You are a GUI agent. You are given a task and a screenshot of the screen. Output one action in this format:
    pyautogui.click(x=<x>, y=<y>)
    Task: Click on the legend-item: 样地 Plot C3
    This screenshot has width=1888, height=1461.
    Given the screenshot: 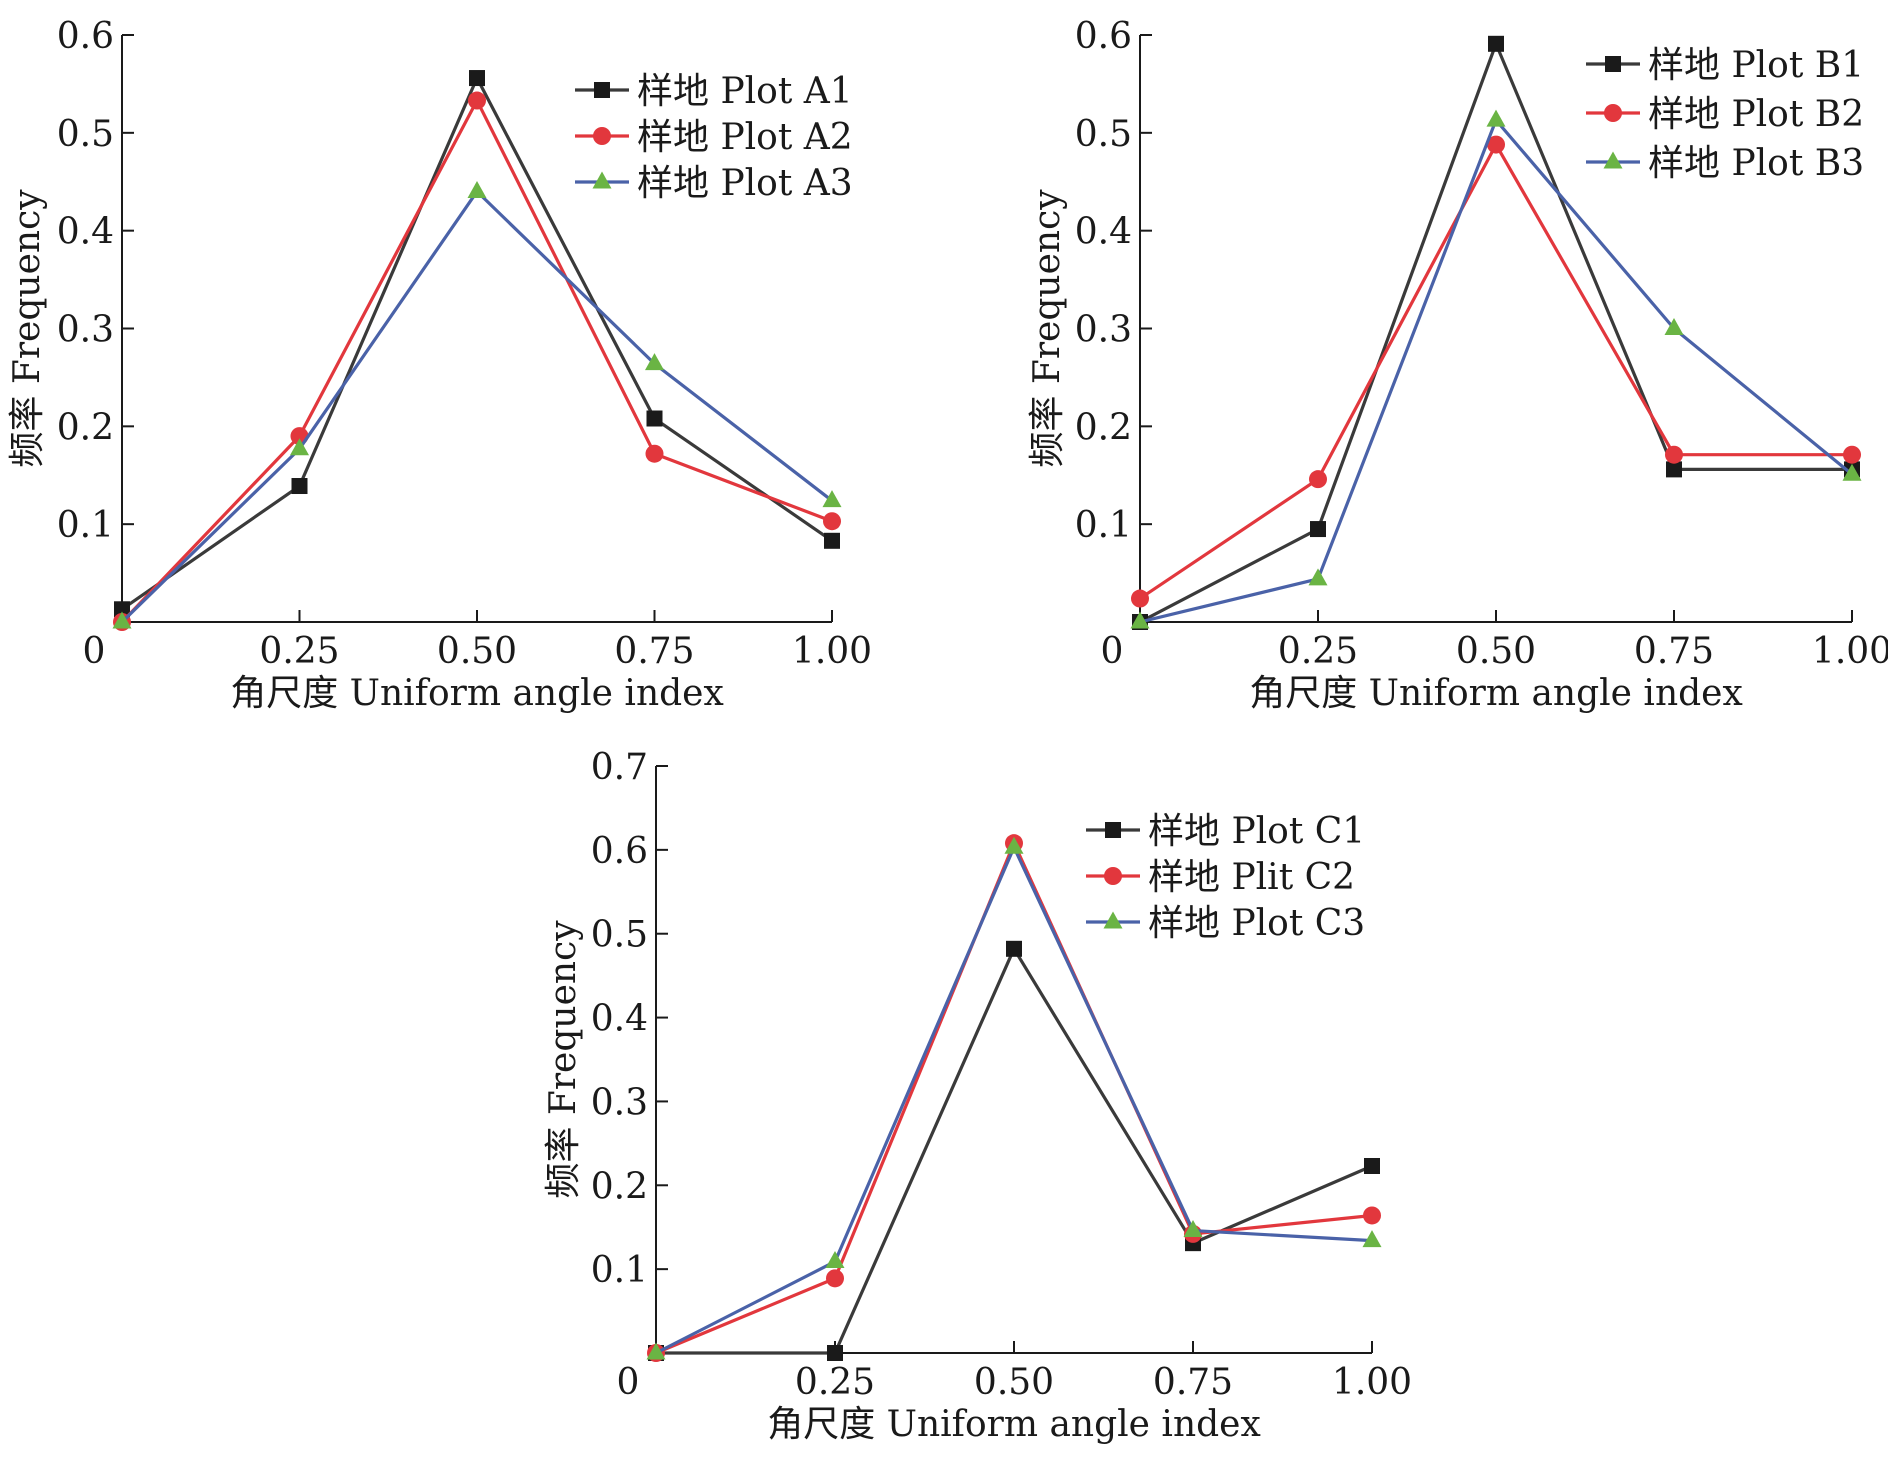 What is the action you would take?
    pyautogui.click(x=1225, y=923)
    